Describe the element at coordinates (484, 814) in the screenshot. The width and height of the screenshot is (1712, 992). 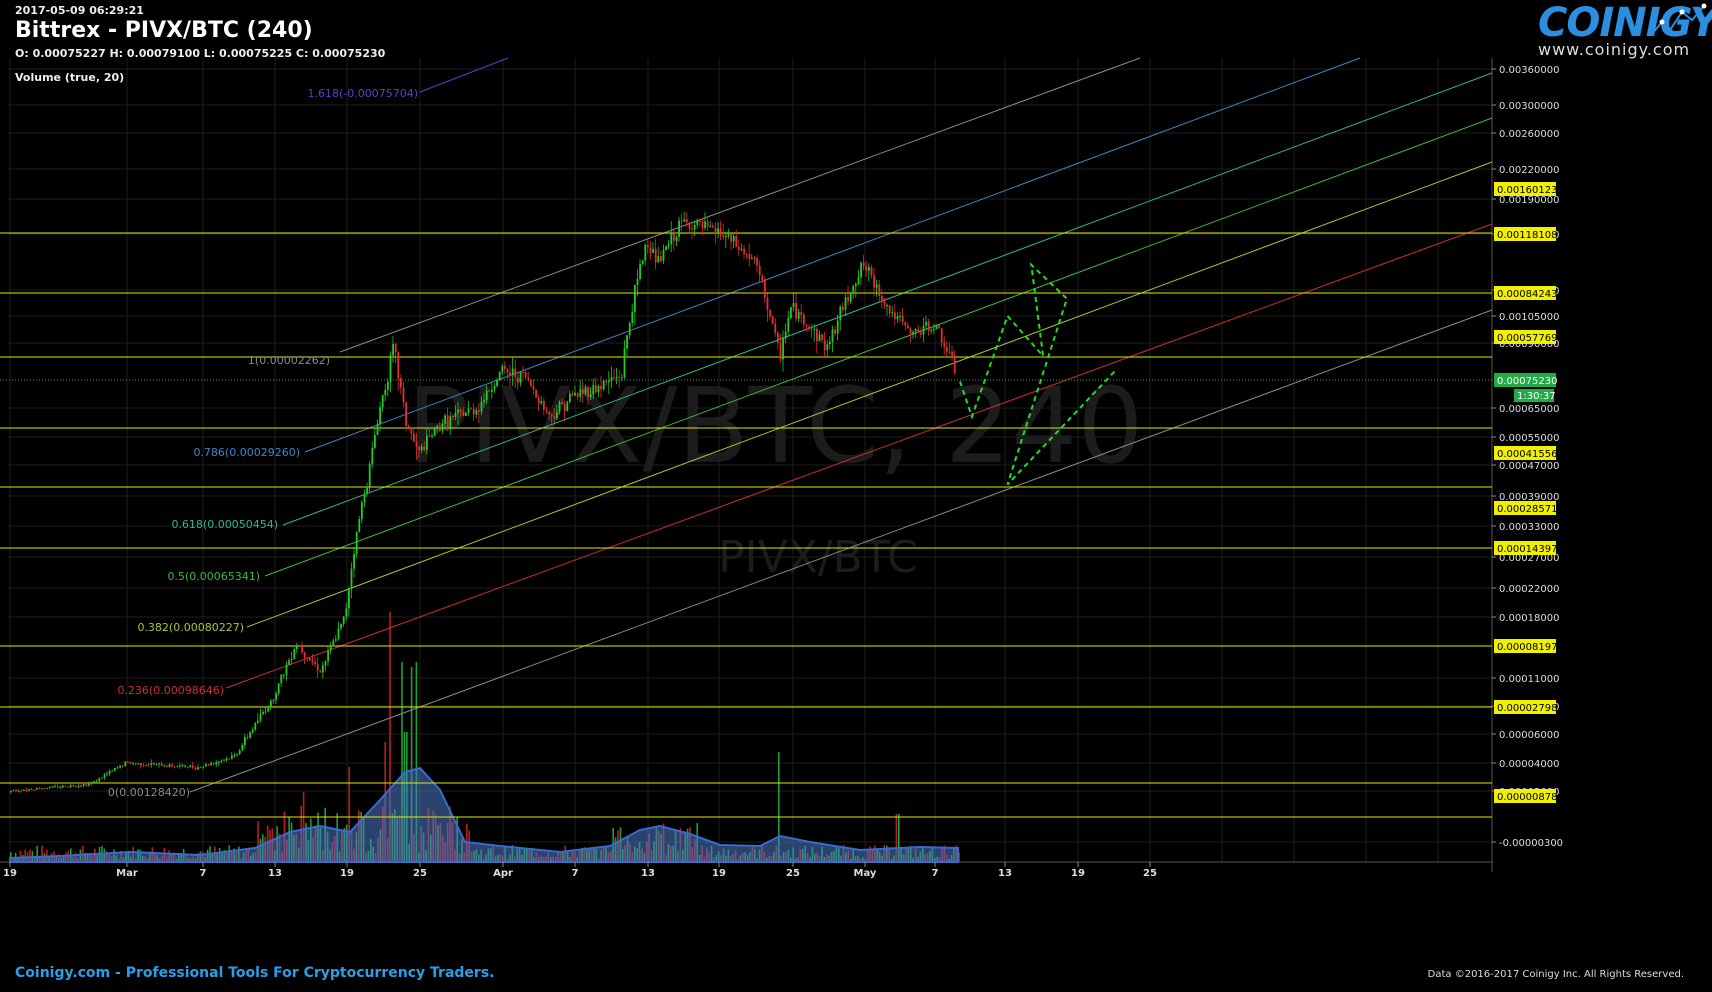
I see `volume-average-area` at that location.